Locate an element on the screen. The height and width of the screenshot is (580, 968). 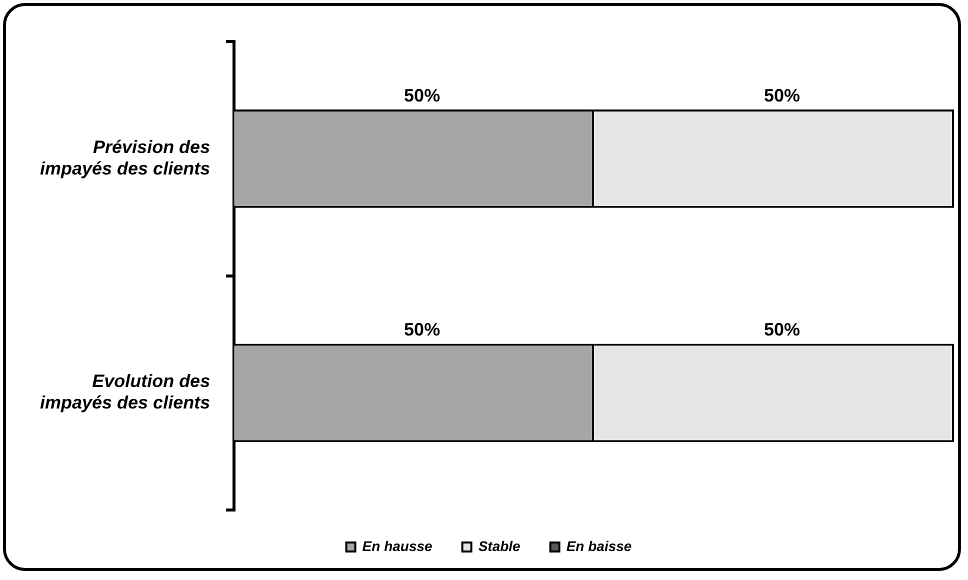
legend-label: En baisse is located at coordinates (599, 546).